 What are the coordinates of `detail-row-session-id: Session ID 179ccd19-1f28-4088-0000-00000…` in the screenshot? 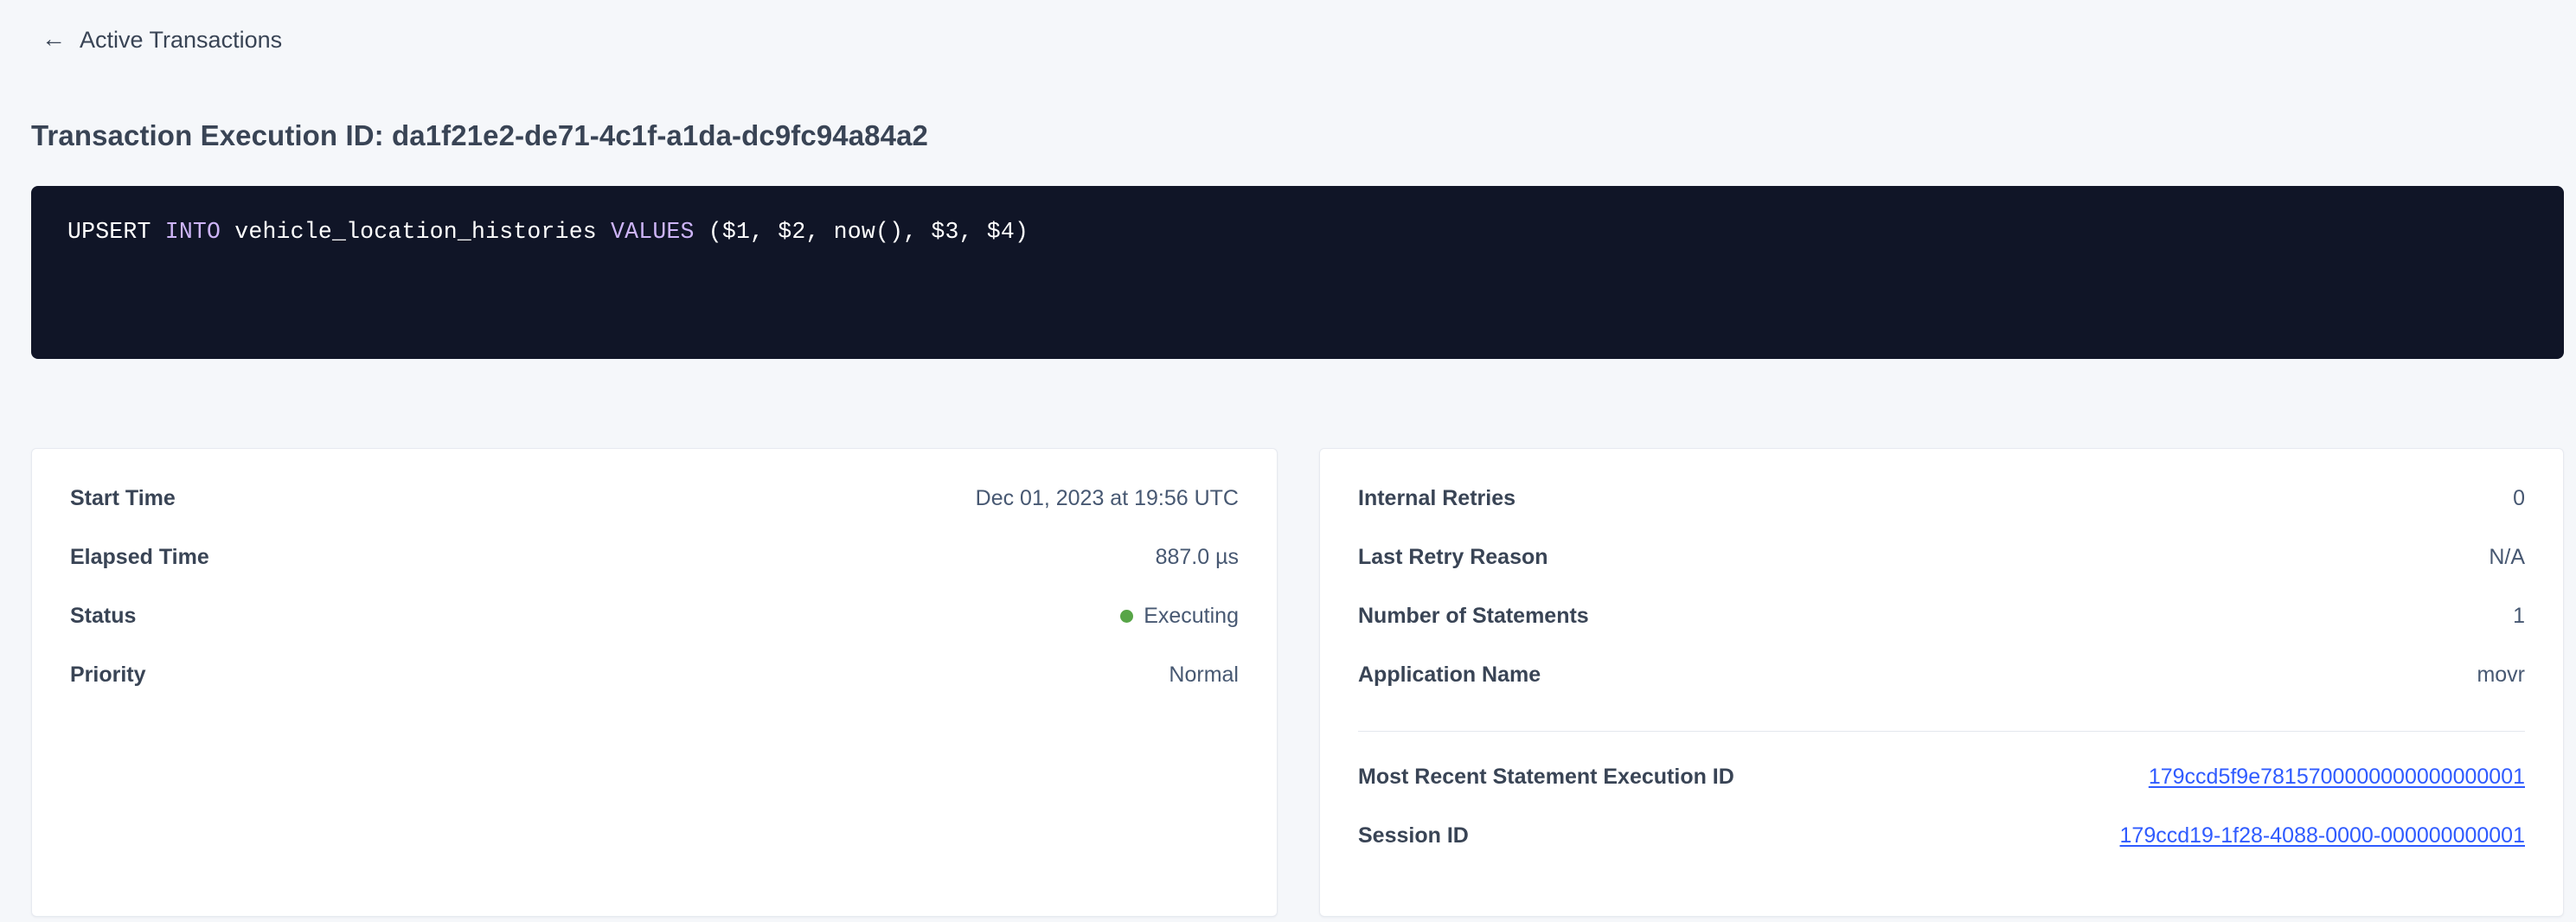 It's located at (1941, 835).